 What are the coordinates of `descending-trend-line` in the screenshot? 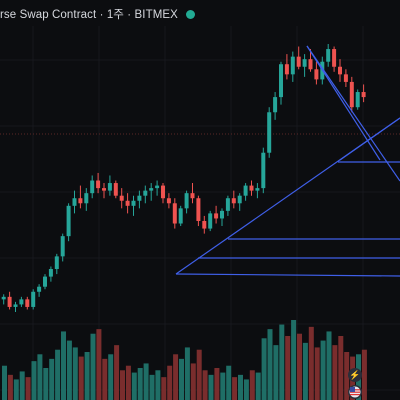 It's located at (353, 113).